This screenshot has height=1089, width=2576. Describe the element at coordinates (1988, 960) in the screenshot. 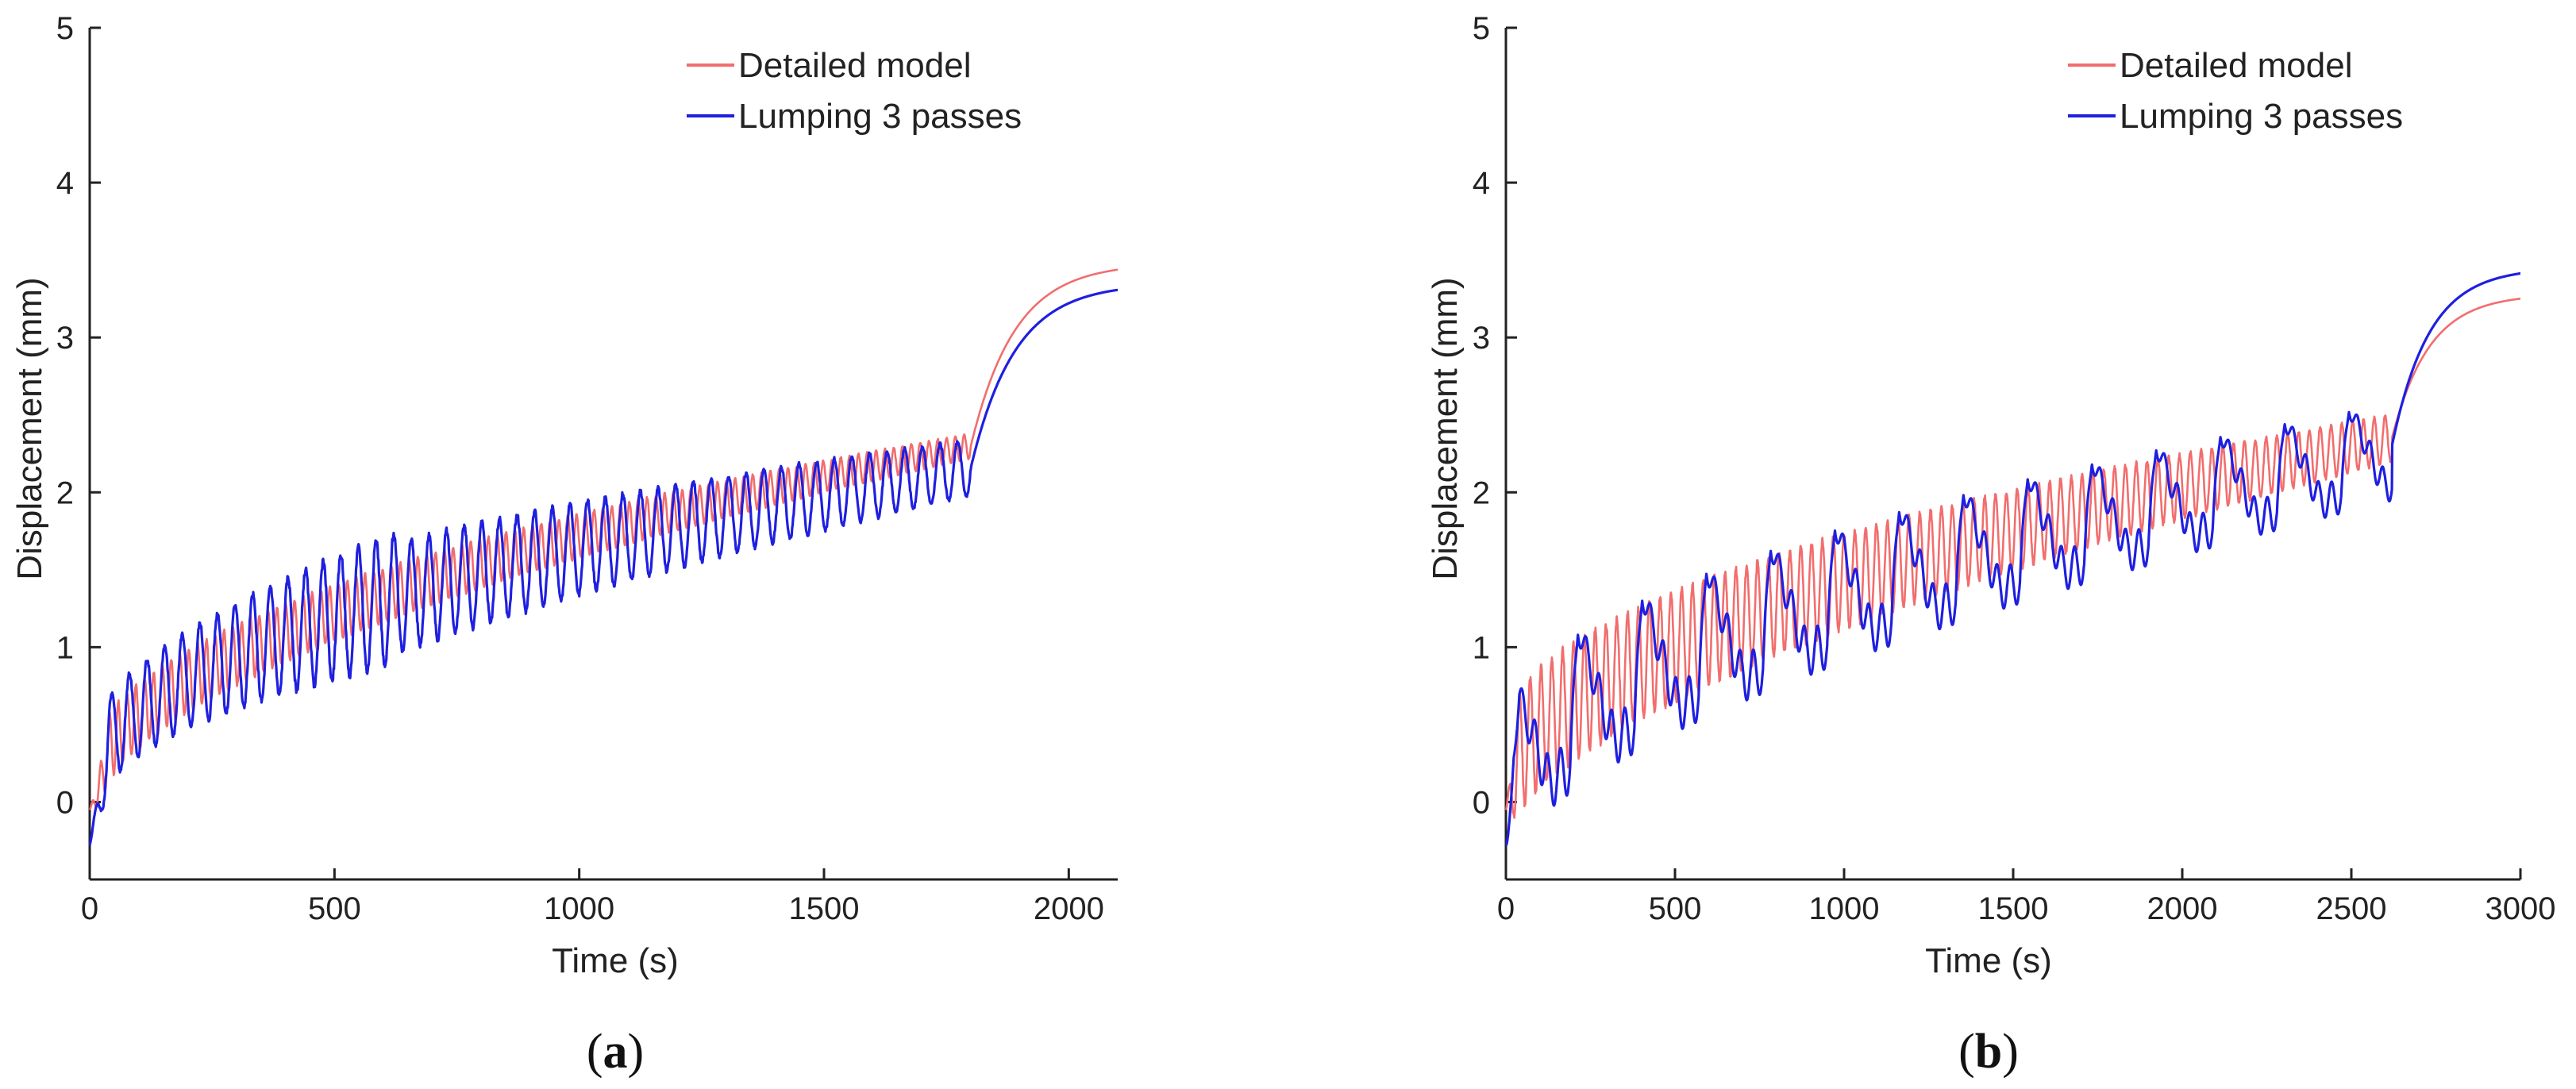

I see `x-axis-label-b: Time (s)` at that location.